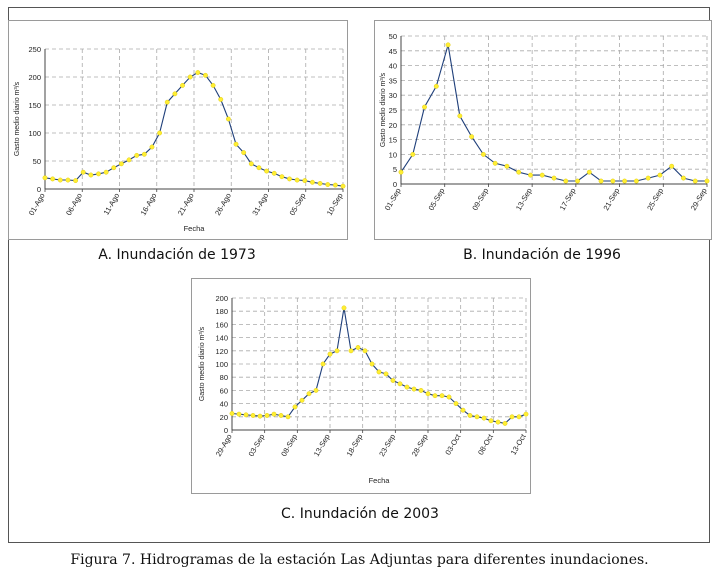 This screenshot has width=719, height=577. Describe the element at coordinates (393, 154) in the screenshot. I see `y-tick-label: 10` at that location.